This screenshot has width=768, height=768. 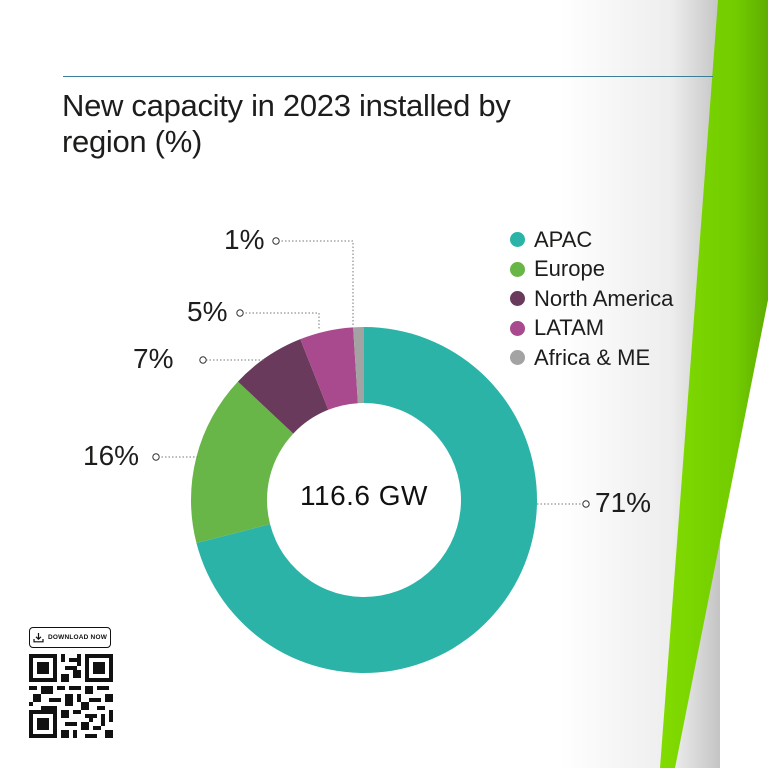 I want to click on donut-slice-latam, so click(x=329, y=368).